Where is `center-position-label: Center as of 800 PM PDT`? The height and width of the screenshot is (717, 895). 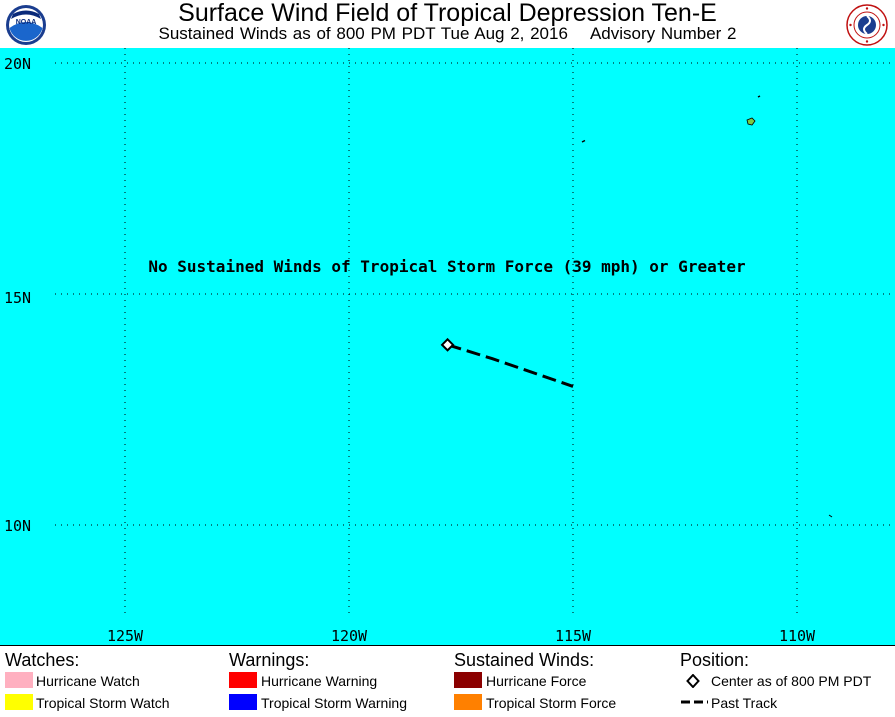 center-position-label: Center as of 800 PM PDT is located at coordinates (791, 681).